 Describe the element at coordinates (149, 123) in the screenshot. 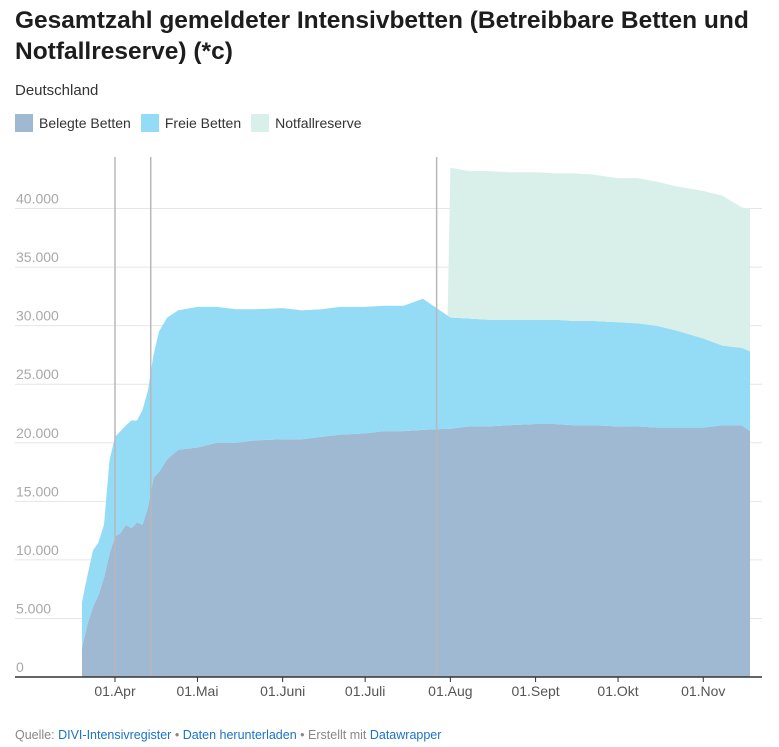

I see `legend-swatch-freie-betten` at that location.